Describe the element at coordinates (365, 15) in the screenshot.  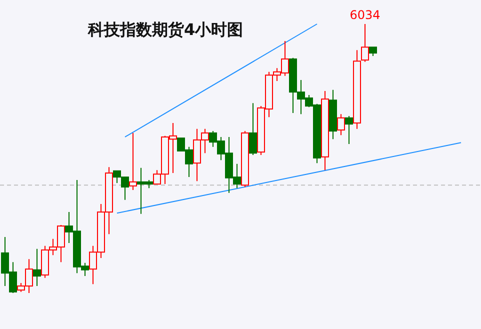
I see `text: 6034` at that location.